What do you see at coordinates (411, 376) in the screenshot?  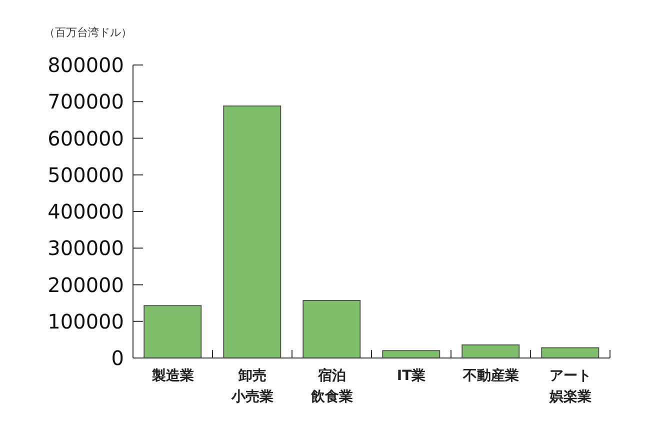 I see `x-tick-label: IT業` at bounding box center [411, 376].